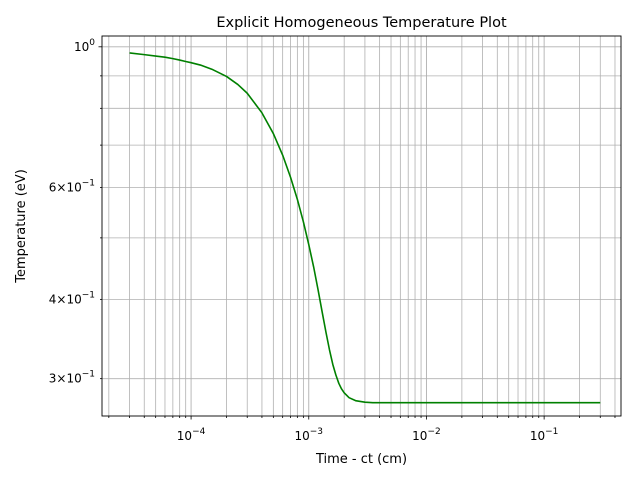 This screenshot has width=640, height=480. Describe the element at coordinates (21, 226) in the screenshot. I see `y-axis-label: Temperature (eV)` at that location.